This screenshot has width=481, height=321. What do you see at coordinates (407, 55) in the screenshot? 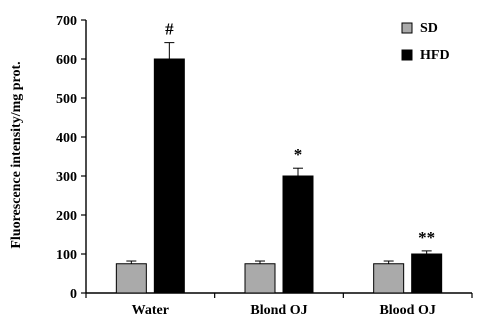
I see `legend-swatch-hfd` at bounding box center [407, 55].